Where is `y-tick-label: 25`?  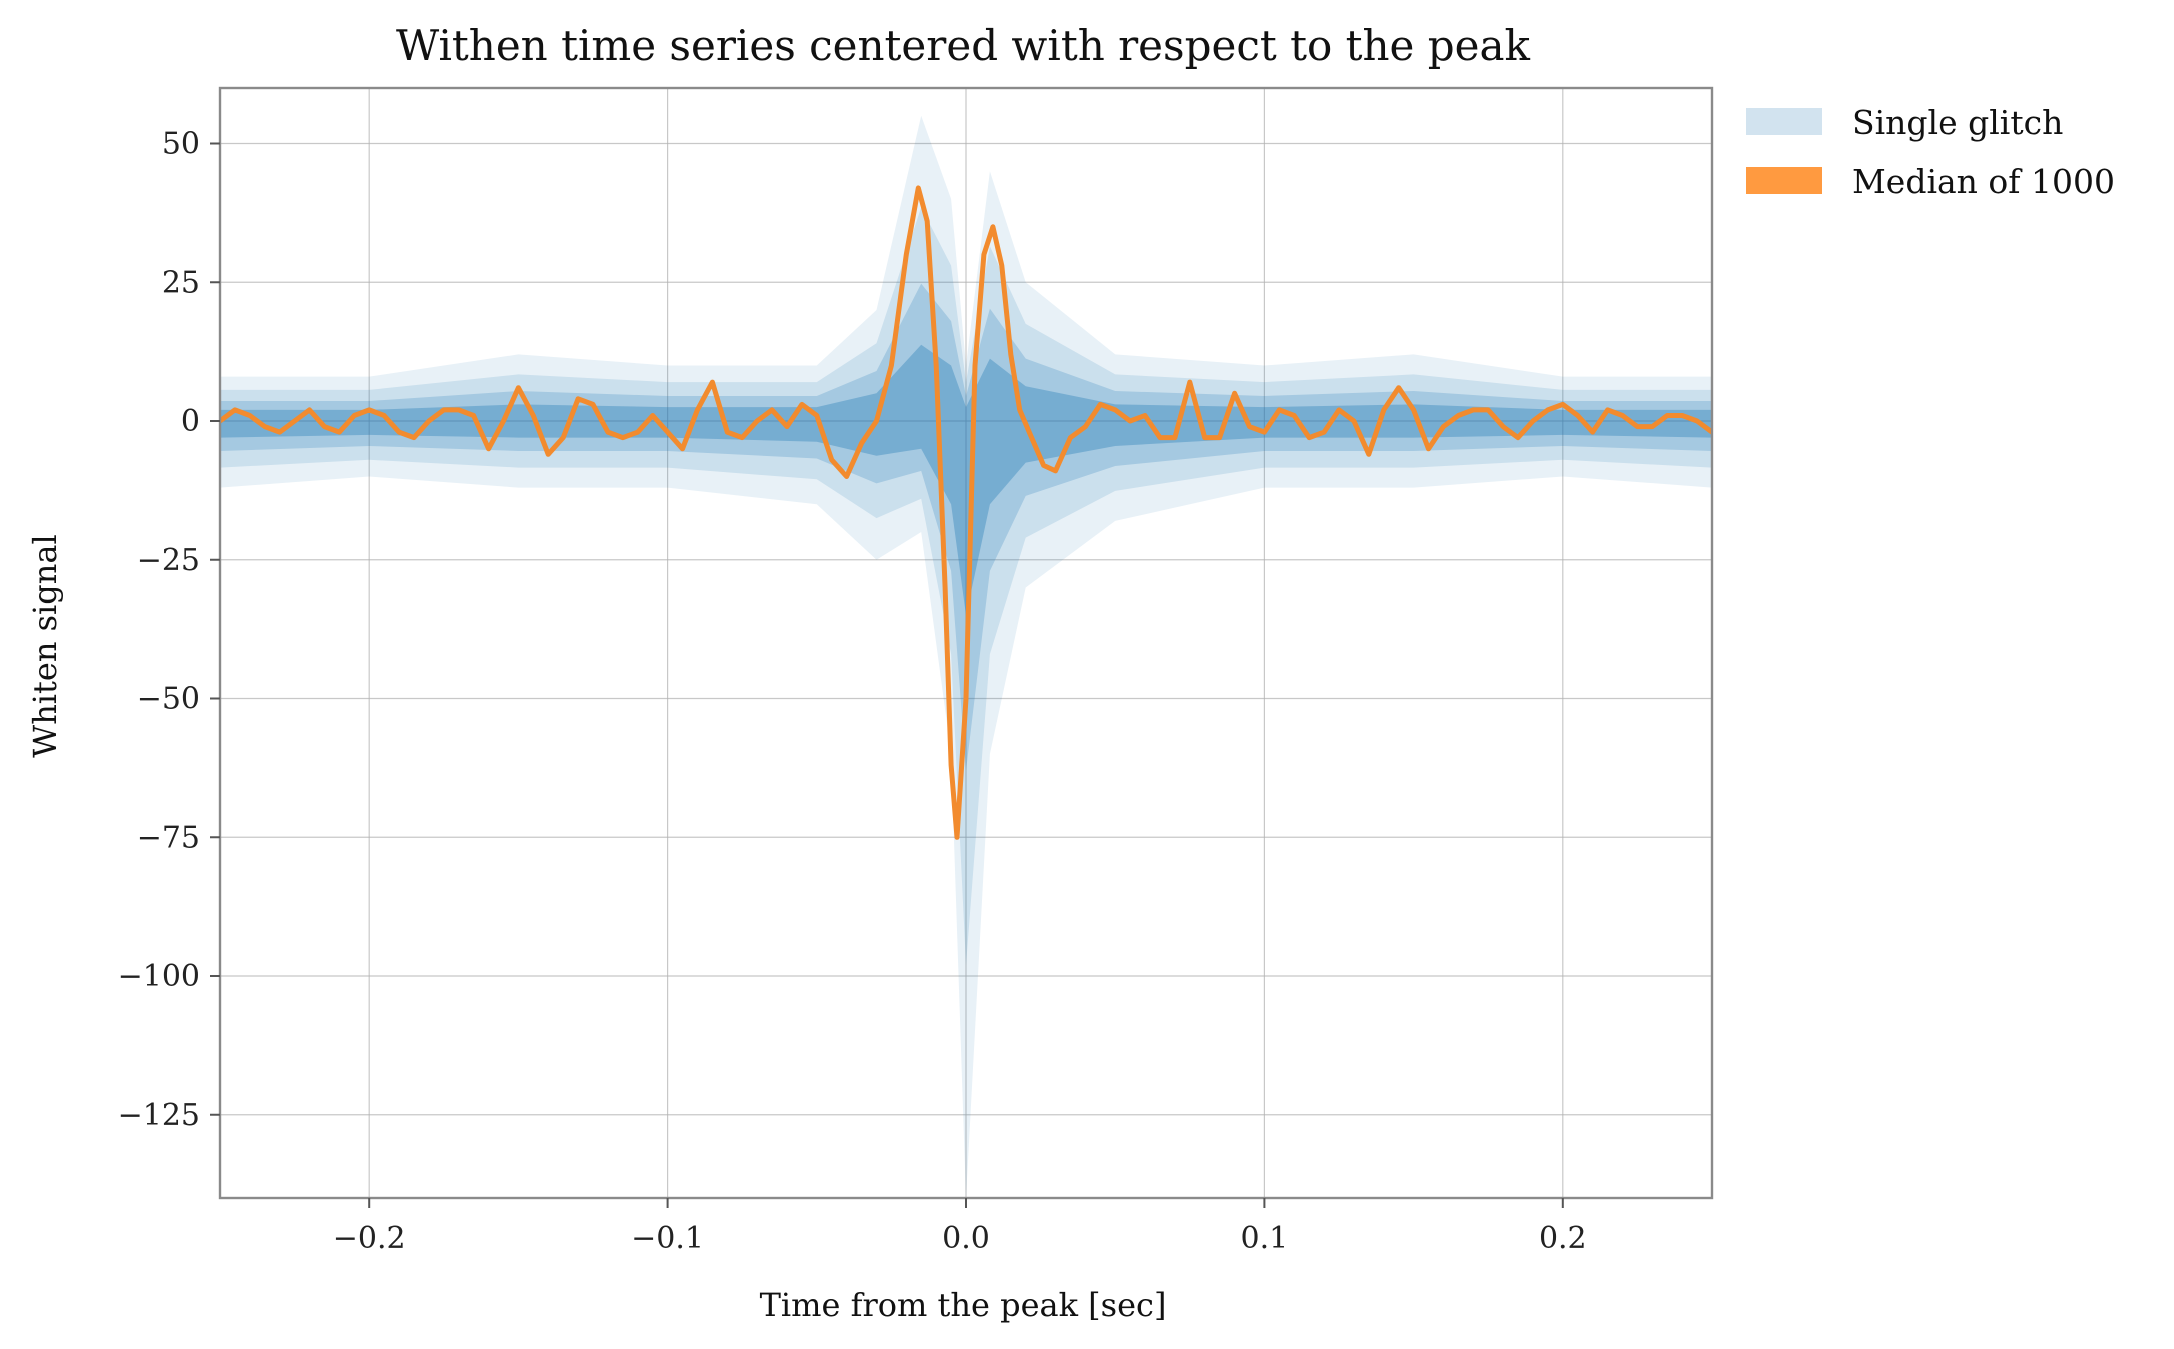 y-tick-label: 25 is located at coordinates (181, 282).